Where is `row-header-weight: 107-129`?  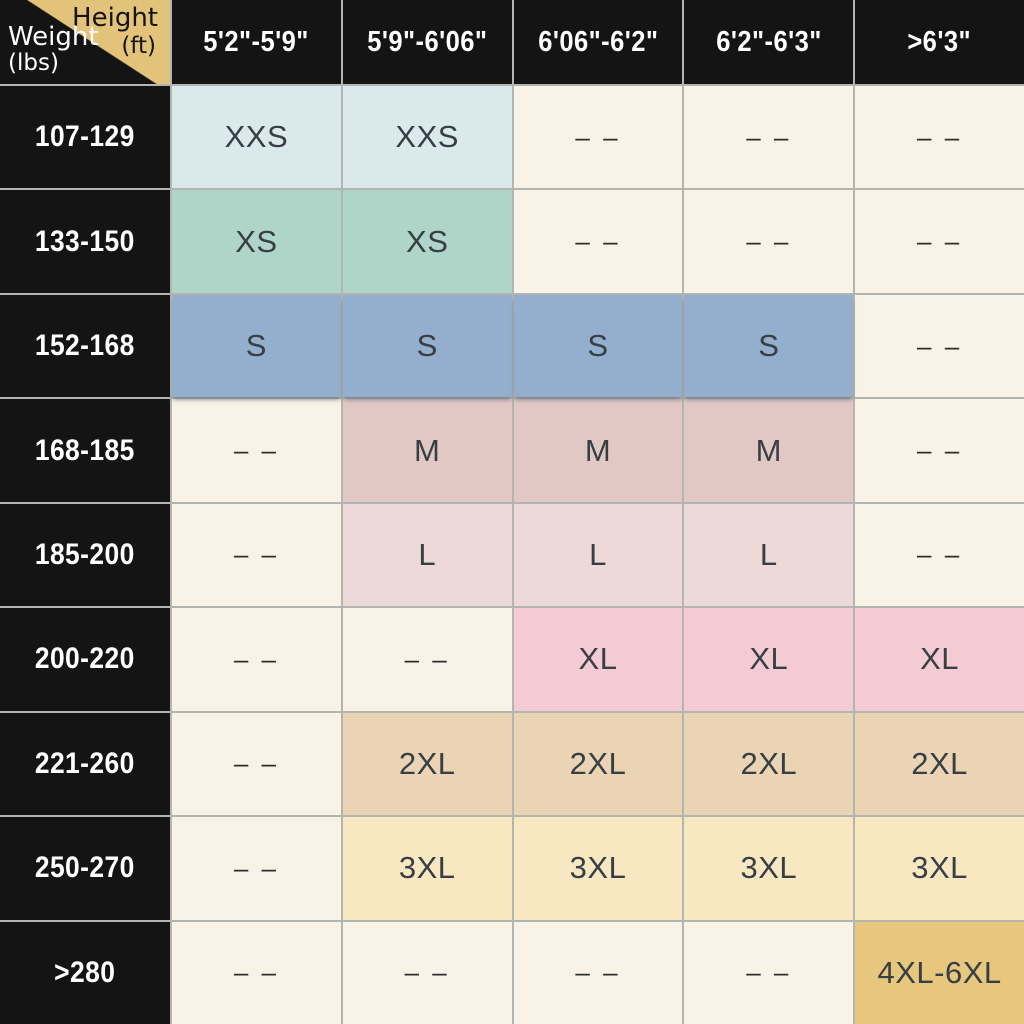 row-header-weight: 107-129 is located at coordinates (85, 137).